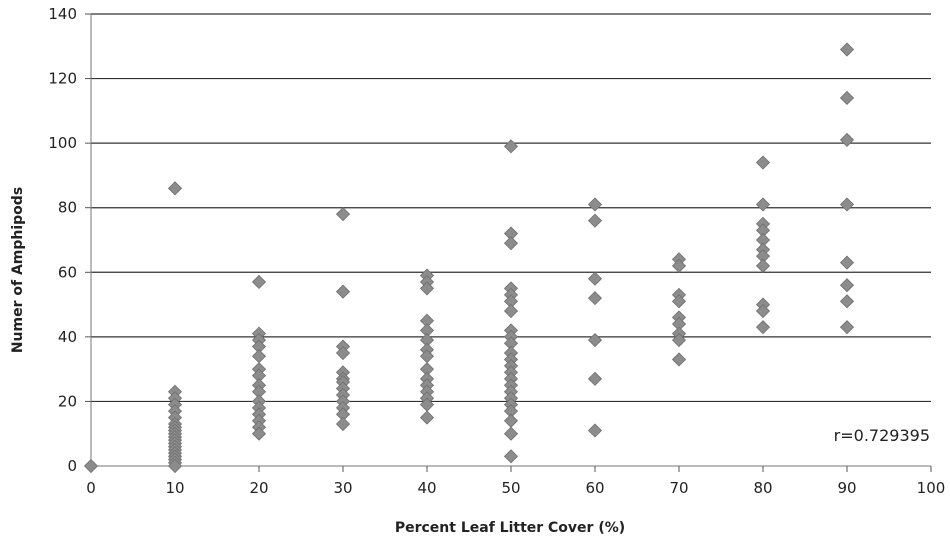 This screenshot has height=543, width=950. Describe the element at coordinates (510, 528) in the screenshot. I see `x-axis-title: Percent Leaf Litter Cover (%)` at that location.